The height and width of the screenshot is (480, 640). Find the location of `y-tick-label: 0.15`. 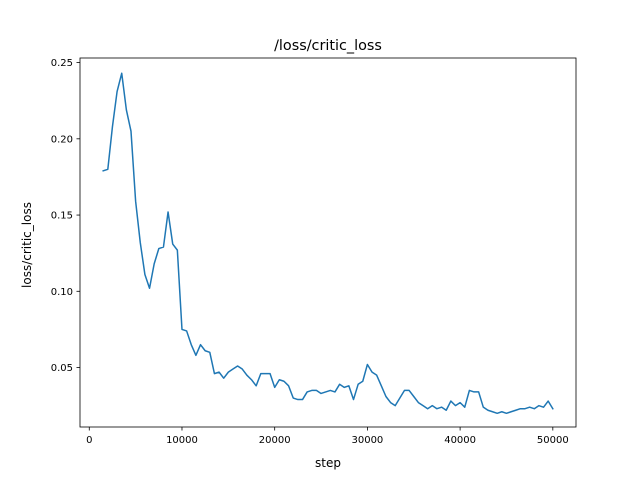

y-tick-label: 0.15 is located at coordinates (62, 216).